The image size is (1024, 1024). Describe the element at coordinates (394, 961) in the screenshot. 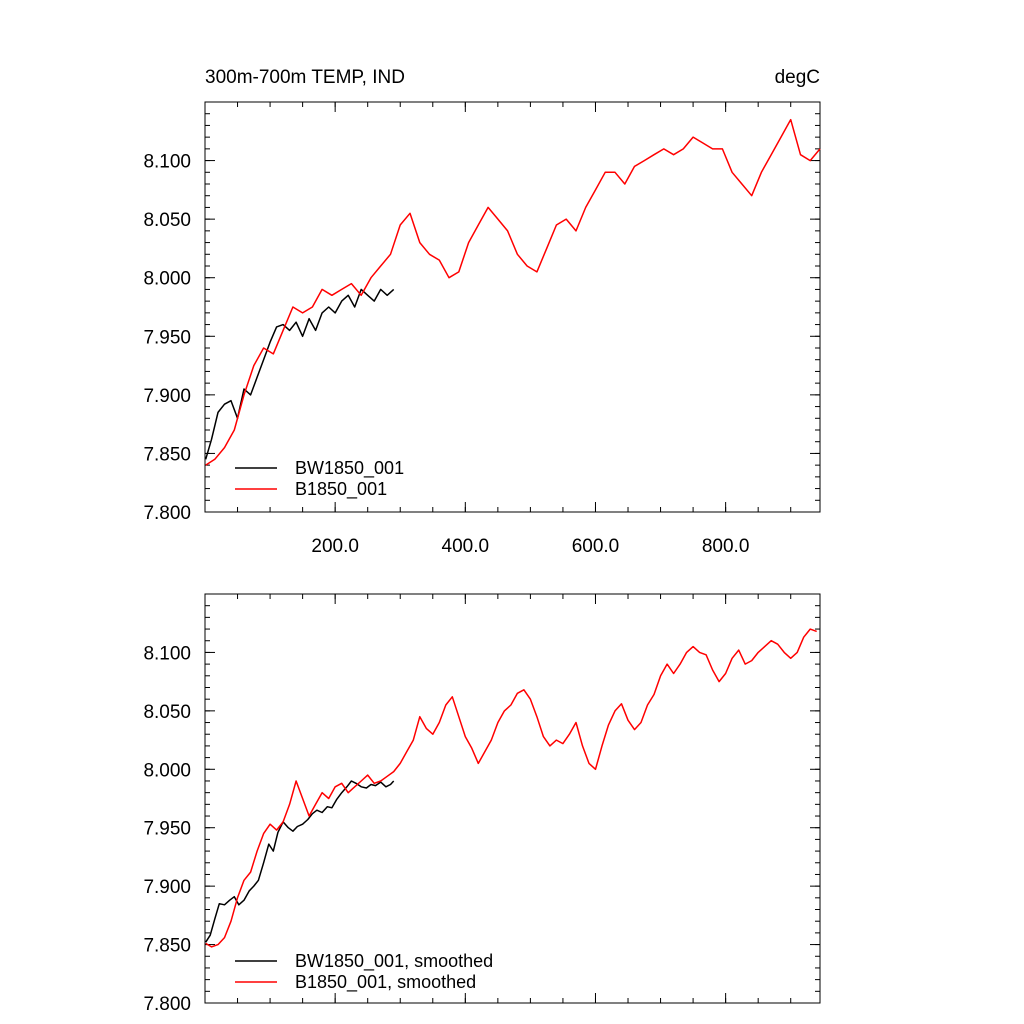

I see `legend-label: BW1850_001, smoothed` at that location.